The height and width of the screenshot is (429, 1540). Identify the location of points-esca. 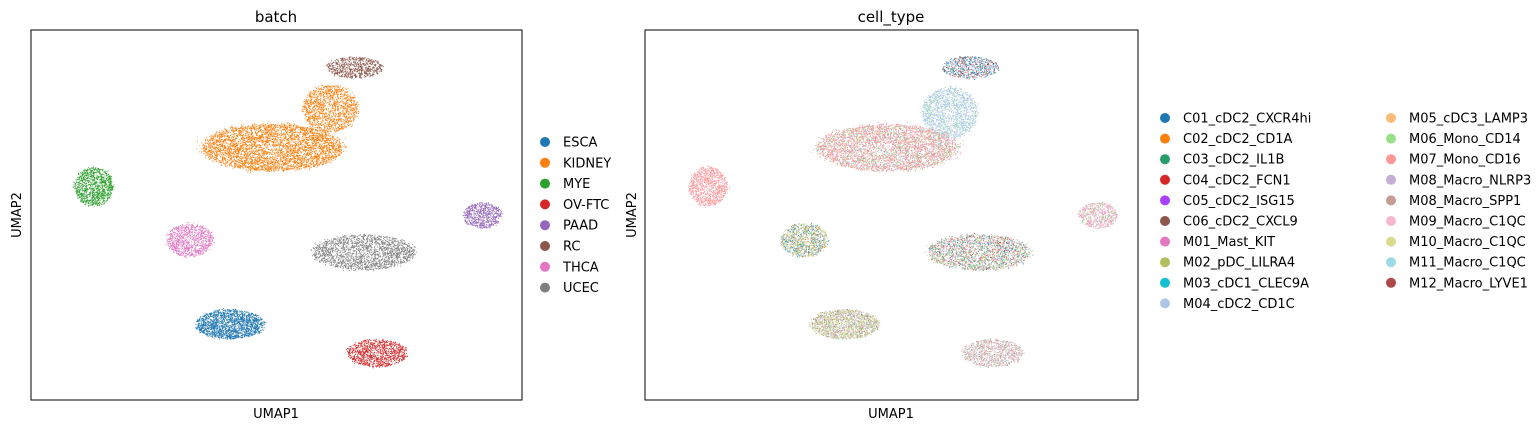
(231, 324).